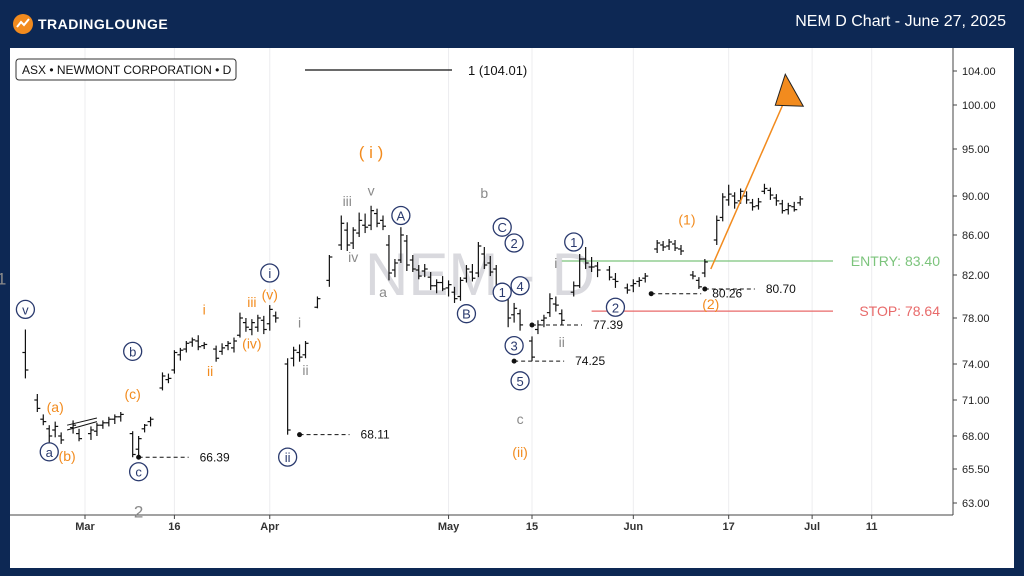 The height and width of the screenshot is (576, 1024). Describe the element at coordinates (634, 527) in the screenshot. I see `x-tick-label: Jun` at that location.